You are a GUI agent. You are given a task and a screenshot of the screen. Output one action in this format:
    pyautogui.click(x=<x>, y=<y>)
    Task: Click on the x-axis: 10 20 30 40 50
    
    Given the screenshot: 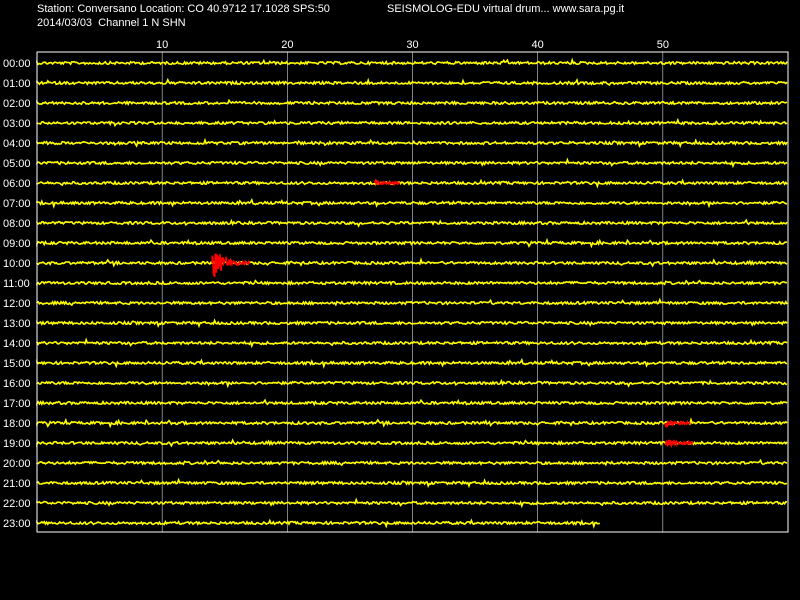 What is the action you would take?
    pyautogui.click(x=412, y=45)
    